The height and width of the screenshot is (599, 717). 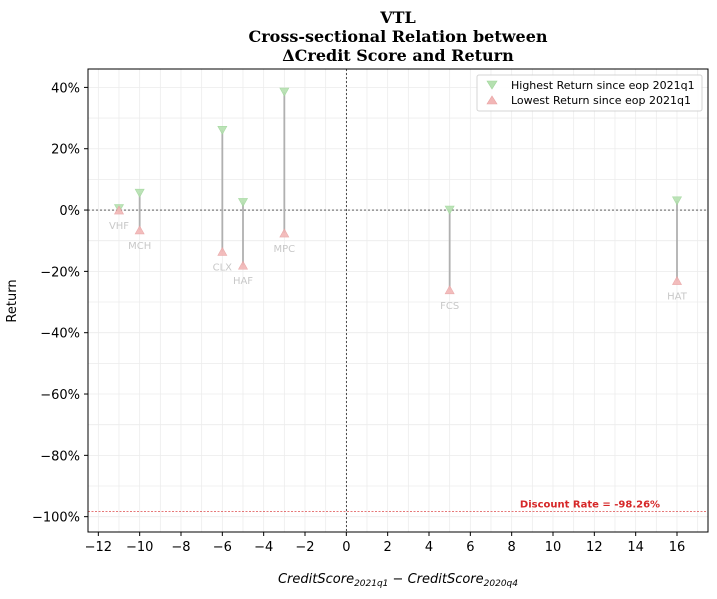 What do you see at coordinates (304, 547) in the screenshot?
I see `x-tick-label: −2` at bounding box center [304, 547].